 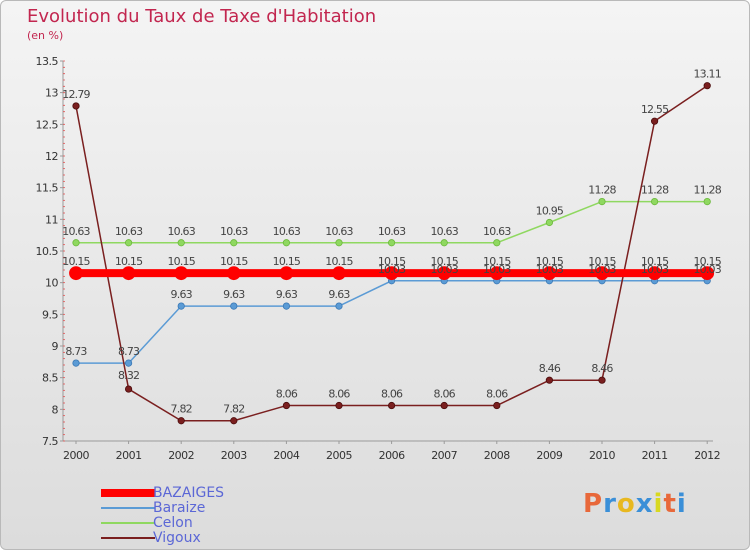 What do you see at coordinates (655, 109) in the screenshot?
I see `data-label-vigoux: 12.55` at bounding box center [655, 109].